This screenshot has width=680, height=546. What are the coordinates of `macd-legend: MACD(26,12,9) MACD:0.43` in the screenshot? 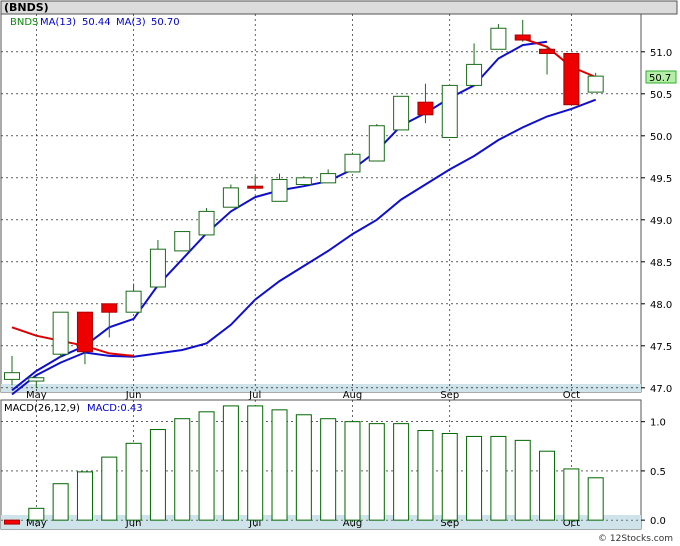 It's located at (73, 408).